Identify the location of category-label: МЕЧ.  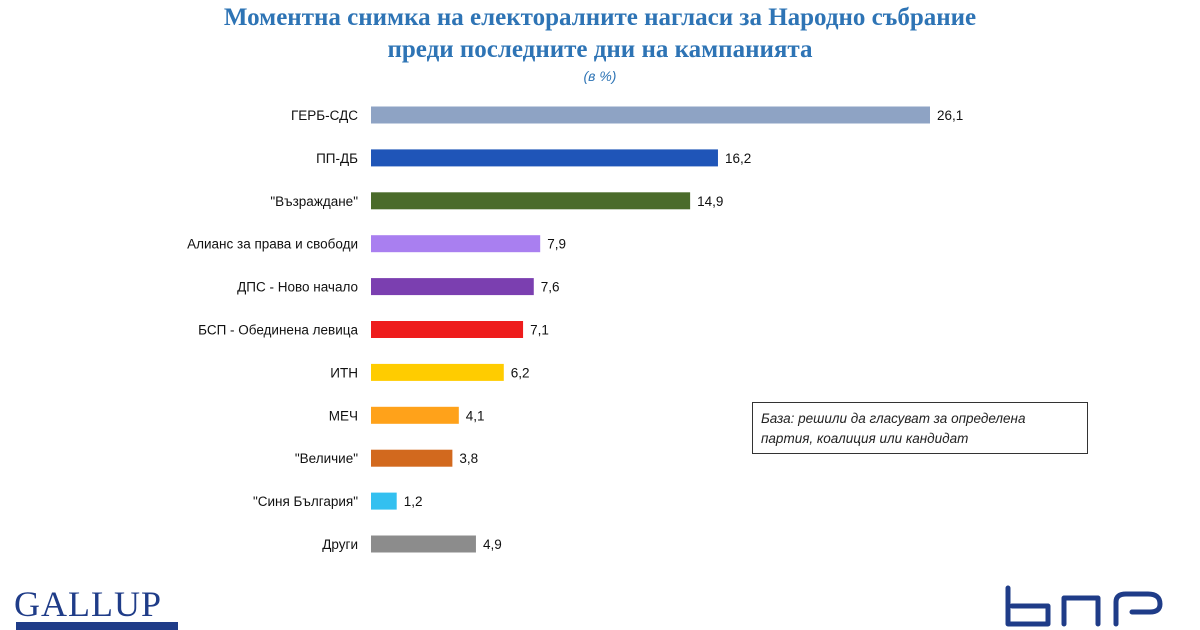
(343, 415).